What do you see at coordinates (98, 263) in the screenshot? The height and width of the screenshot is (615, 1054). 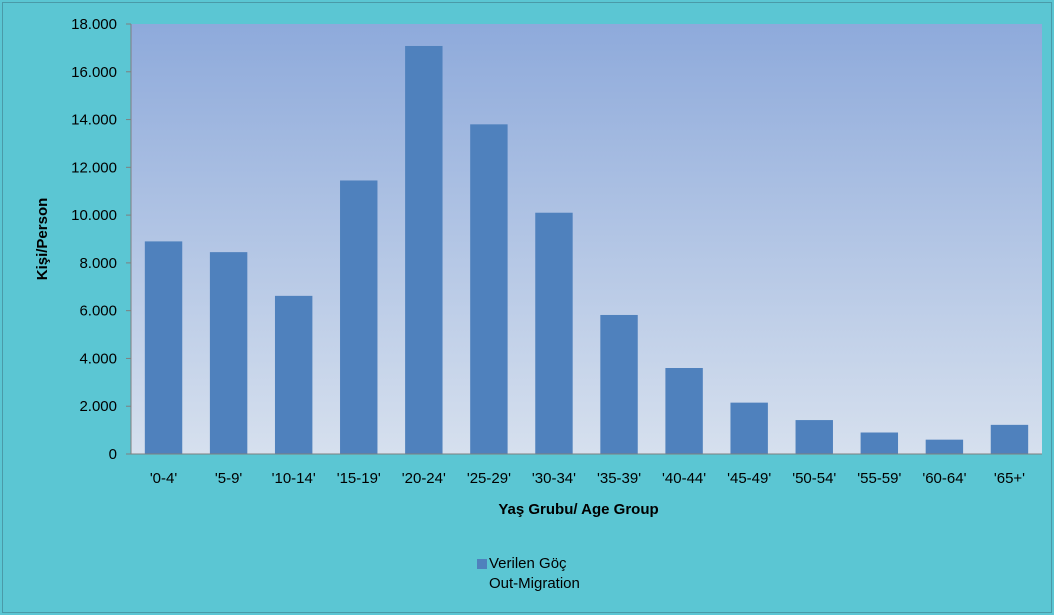 I see `y-tick-label: 8.000` at bounding box center [98, 263].